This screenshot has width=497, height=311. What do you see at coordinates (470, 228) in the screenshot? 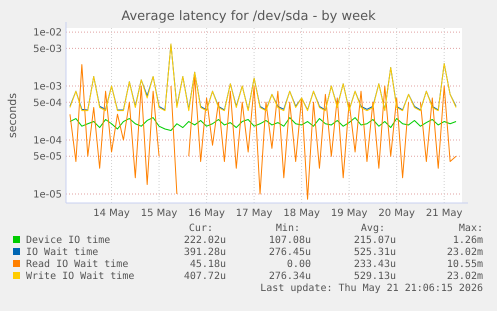
I see `text: Max:` at bounding box center [470, 228].